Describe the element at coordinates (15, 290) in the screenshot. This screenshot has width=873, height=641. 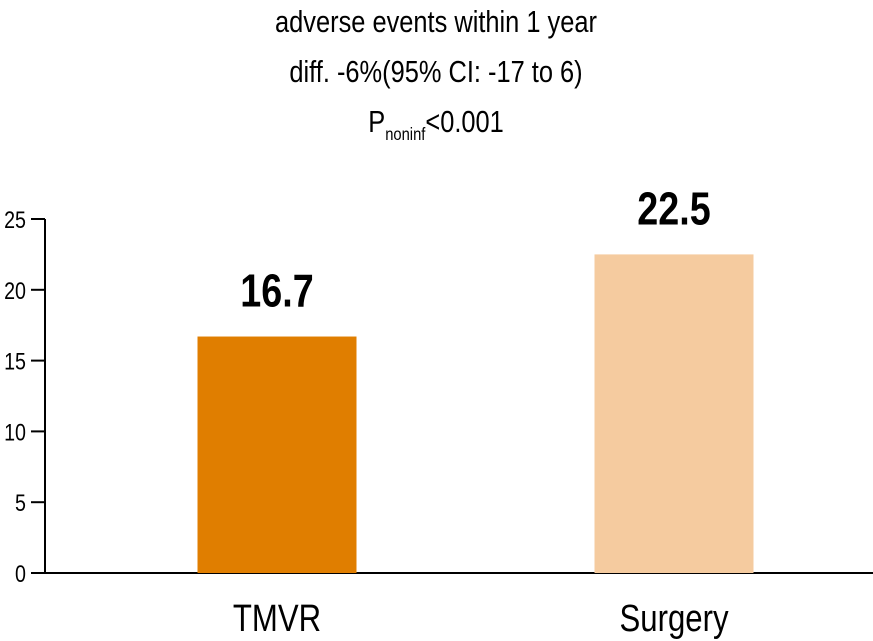
I see `y-tick-label: 20` at that location.